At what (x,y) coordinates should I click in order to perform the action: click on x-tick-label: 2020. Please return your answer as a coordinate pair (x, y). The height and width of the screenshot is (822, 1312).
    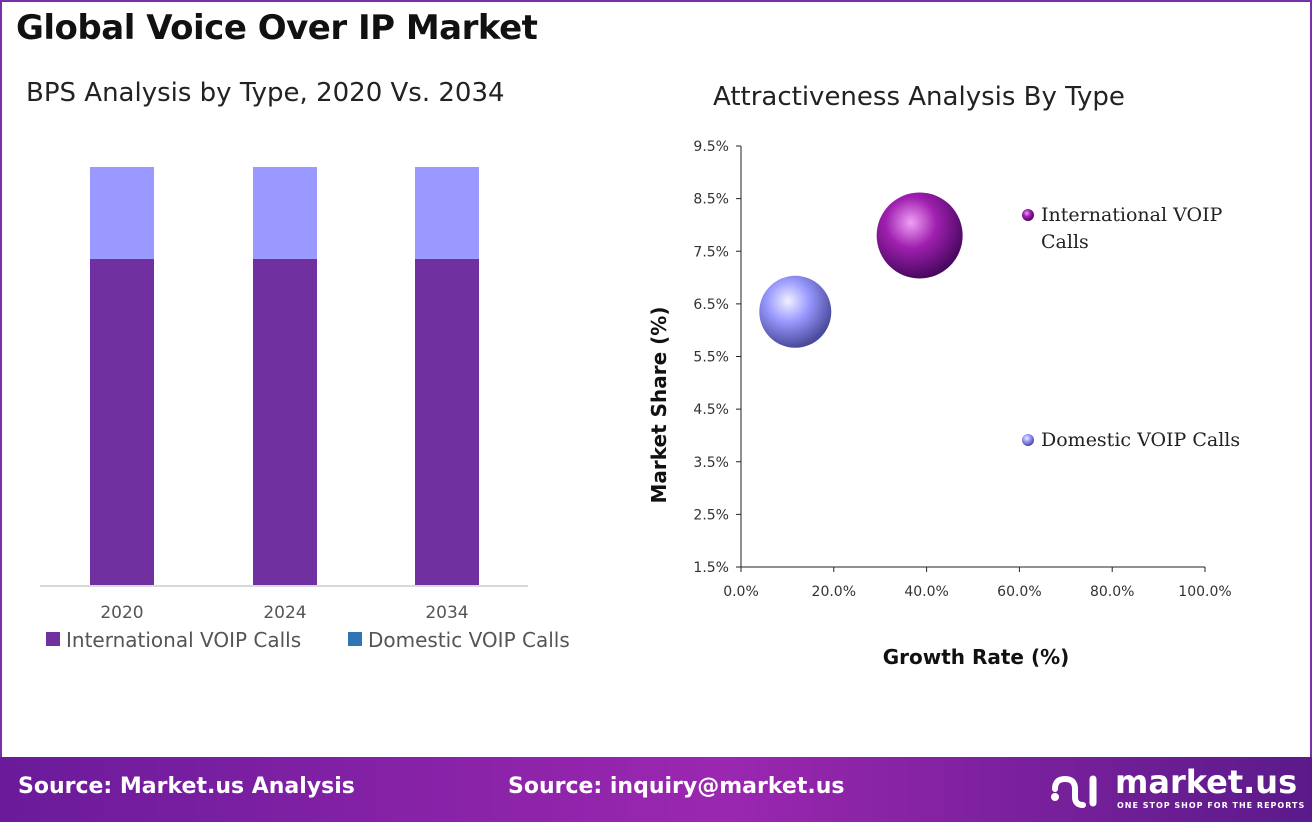
    Looking at the image, I should click on (121, 613).